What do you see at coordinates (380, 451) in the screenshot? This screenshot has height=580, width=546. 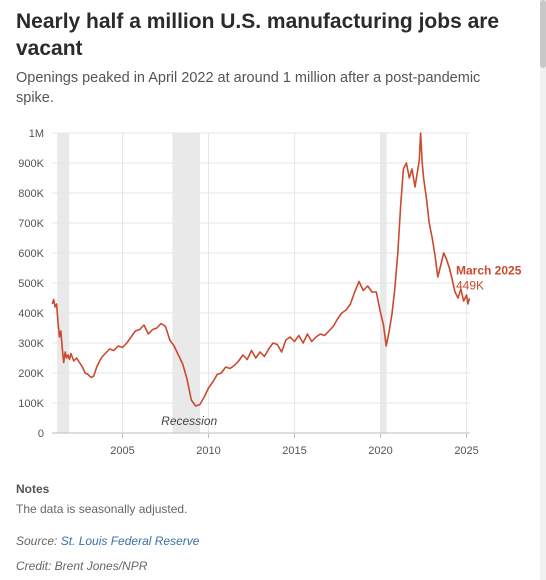 I see `x-tick-label: 2020` at bounding box center [380, 451].